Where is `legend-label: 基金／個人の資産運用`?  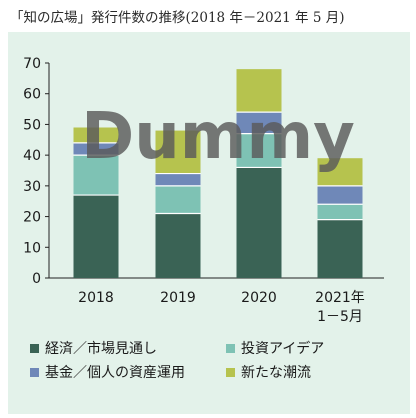
legend-label: 基金／個人の資産運用 is located at coordinates (115, 373).